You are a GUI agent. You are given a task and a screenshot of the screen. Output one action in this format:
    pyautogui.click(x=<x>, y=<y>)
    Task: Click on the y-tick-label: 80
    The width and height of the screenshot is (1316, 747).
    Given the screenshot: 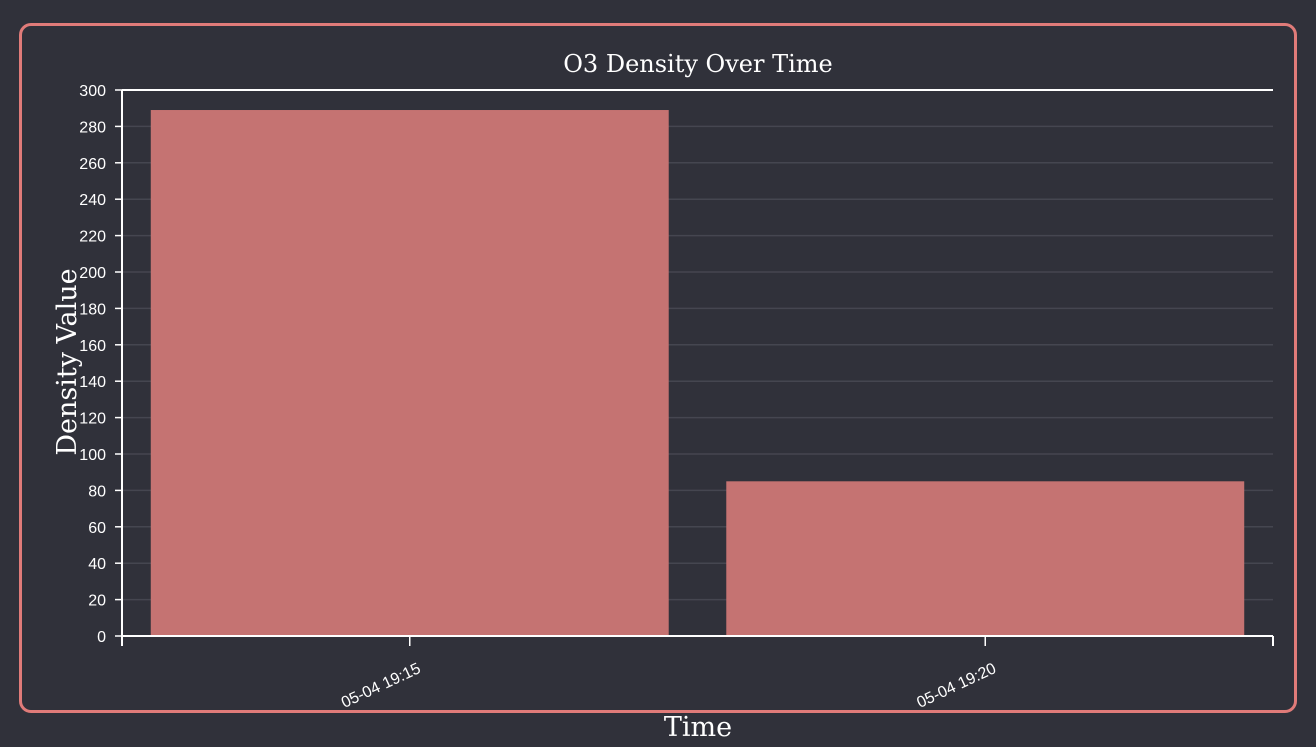 What is the action you would take?
    pyautogui.click(x=97, y=491)
    